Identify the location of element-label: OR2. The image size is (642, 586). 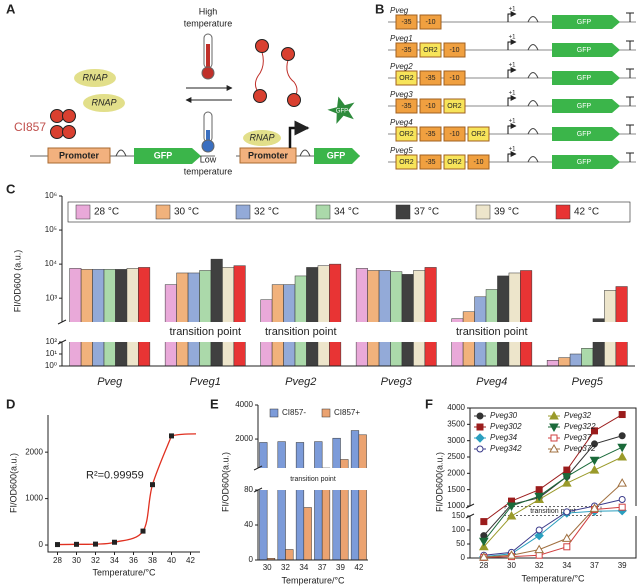
(430, 50).